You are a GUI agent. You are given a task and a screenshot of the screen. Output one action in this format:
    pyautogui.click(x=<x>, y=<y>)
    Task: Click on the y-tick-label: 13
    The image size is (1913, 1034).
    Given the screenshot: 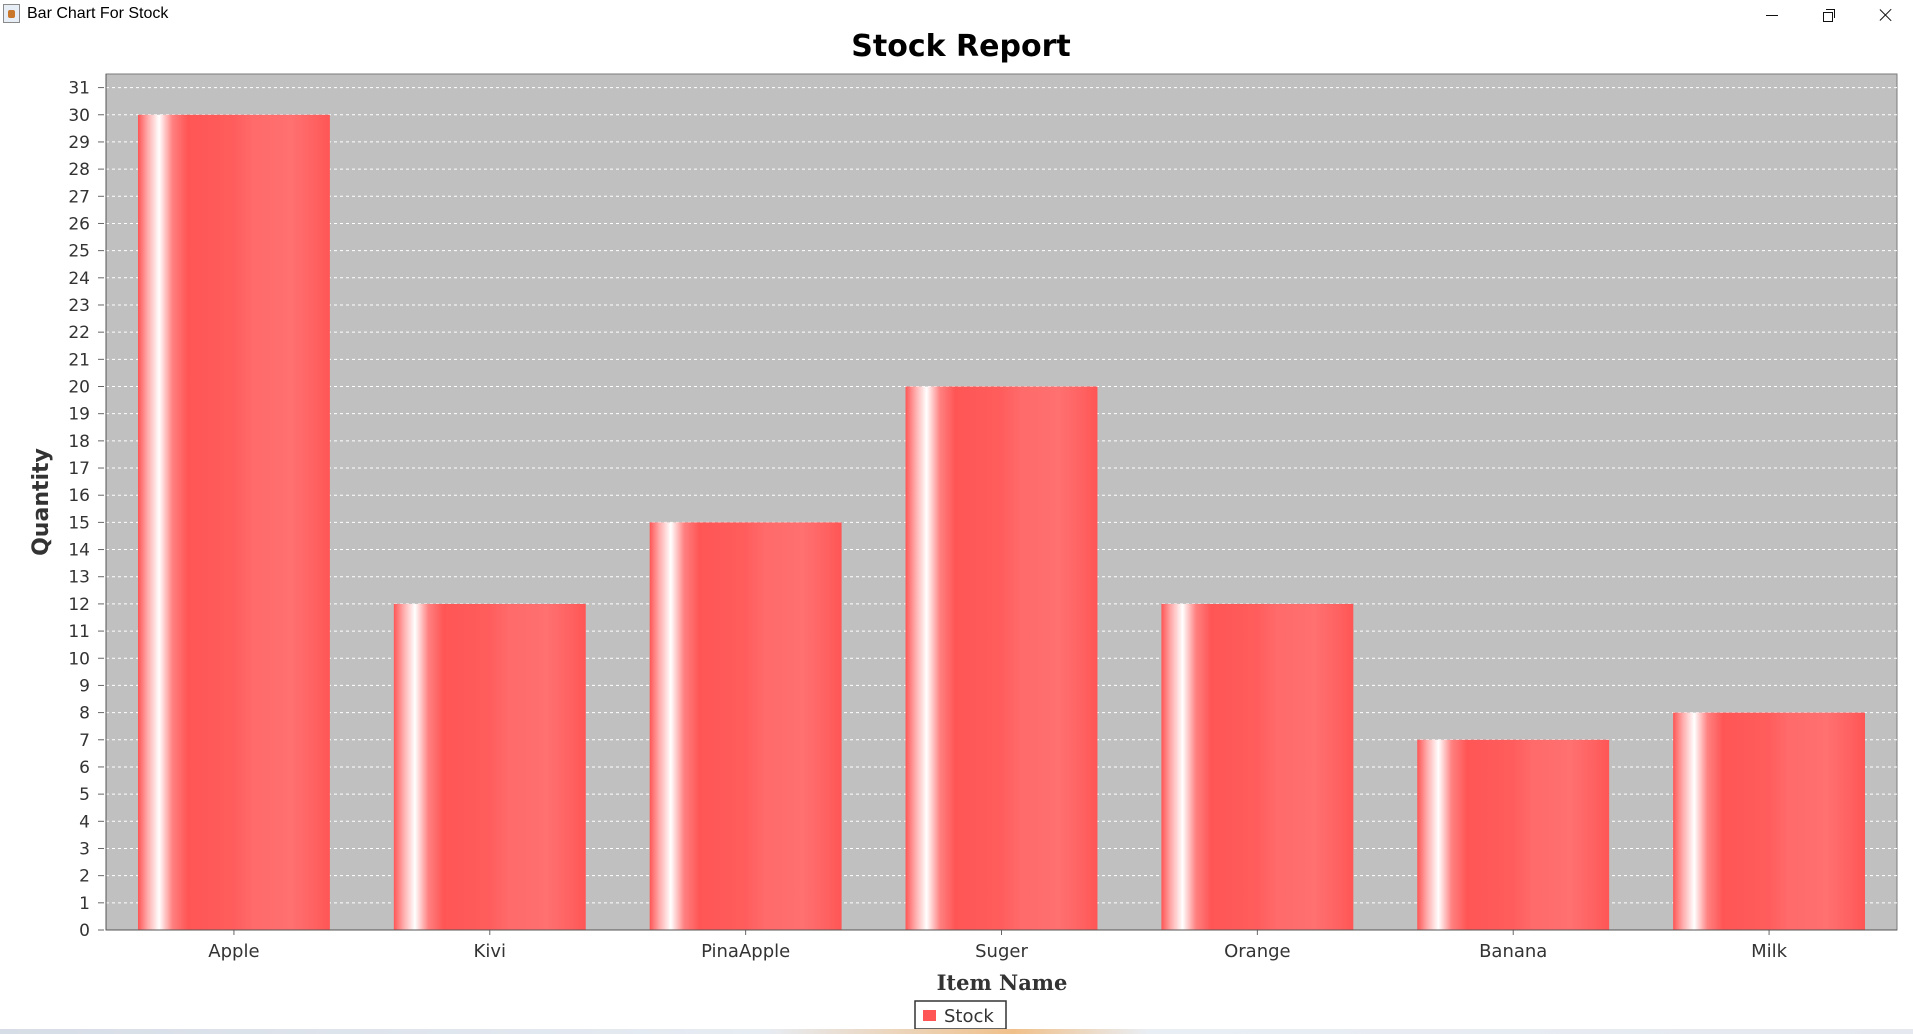 What is the action you would take?
    pyautogui.click(x=79, y=578)
    